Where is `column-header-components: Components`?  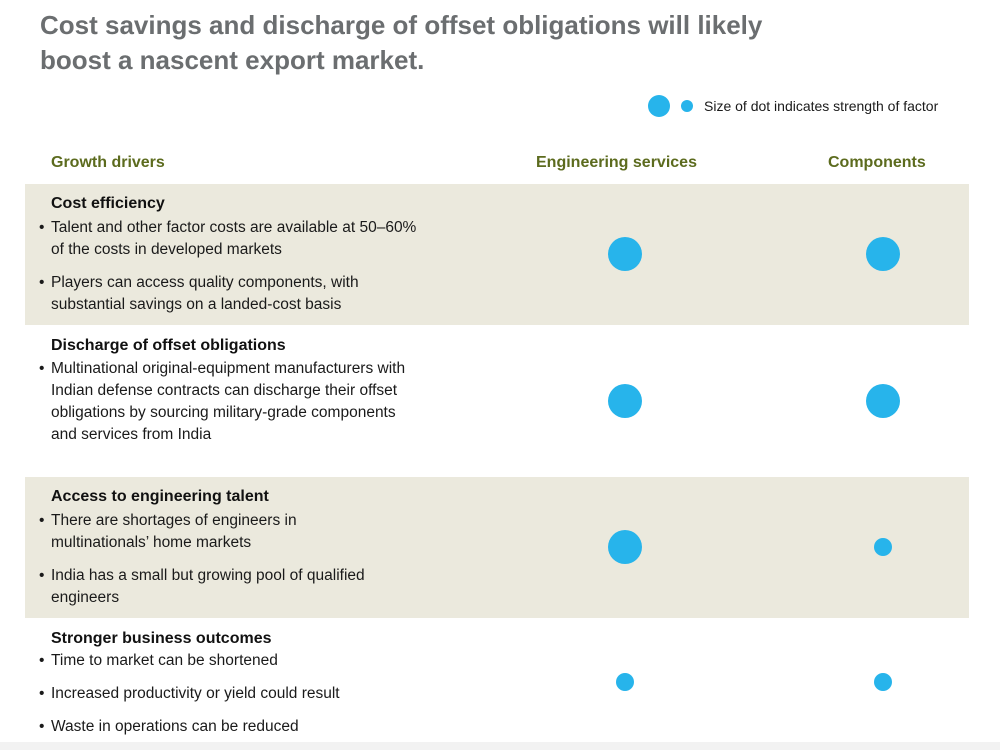
column-header-components: Components is located at coordinates (877, 162).